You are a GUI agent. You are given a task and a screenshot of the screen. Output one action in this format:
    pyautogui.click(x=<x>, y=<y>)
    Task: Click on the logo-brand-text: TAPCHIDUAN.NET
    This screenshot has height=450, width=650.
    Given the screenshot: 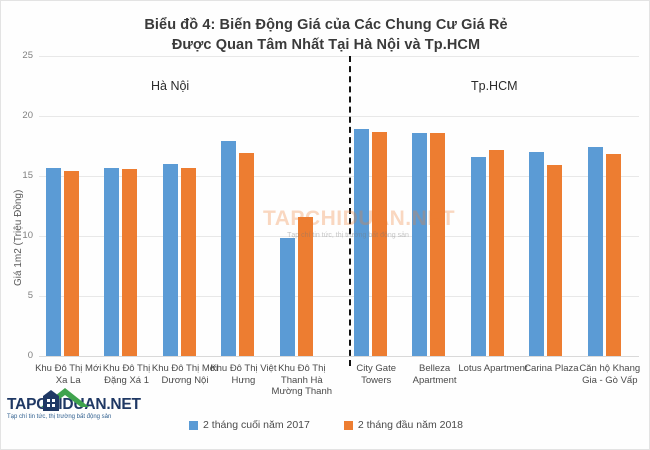 What is the action you would take?
    pyautogui.click(x=74, y=404)
    